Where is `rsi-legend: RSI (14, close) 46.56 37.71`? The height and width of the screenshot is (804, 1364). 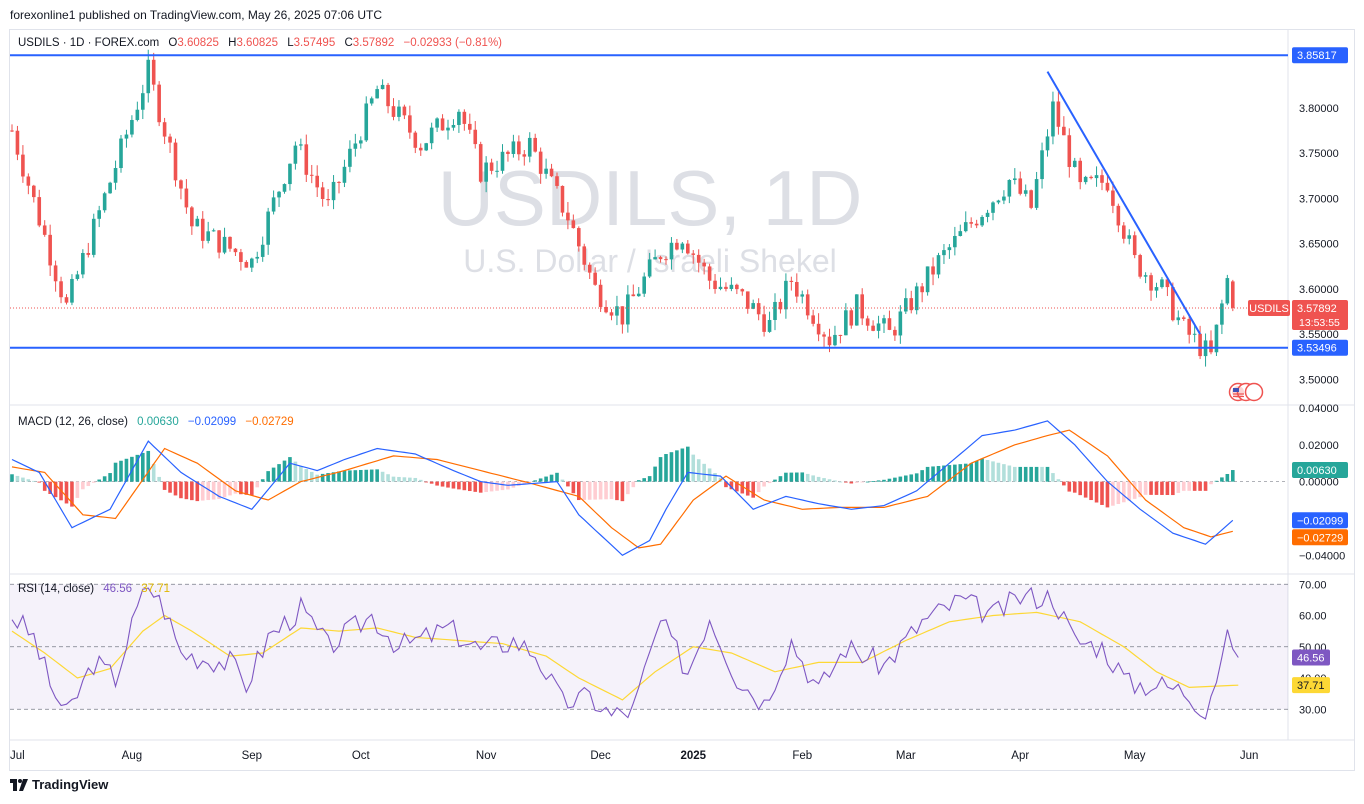 rsi-legend: RSI (14, close) 46.56 37.71 is located at coordinates (94, 589).